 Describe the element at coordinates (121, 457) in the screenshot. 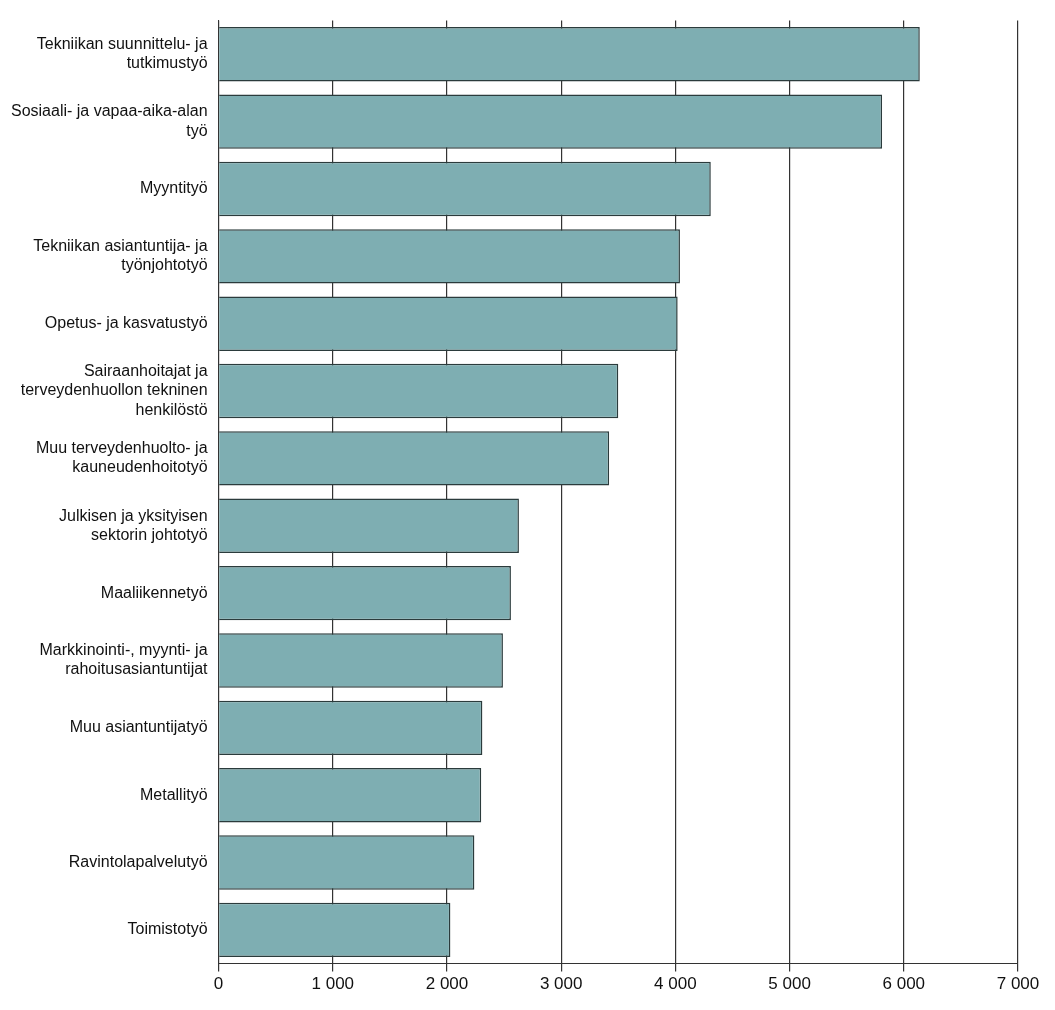

I see `y-tick-label: Muu terveydenhuolto- ja kauneudenhoitotyö` at that location.